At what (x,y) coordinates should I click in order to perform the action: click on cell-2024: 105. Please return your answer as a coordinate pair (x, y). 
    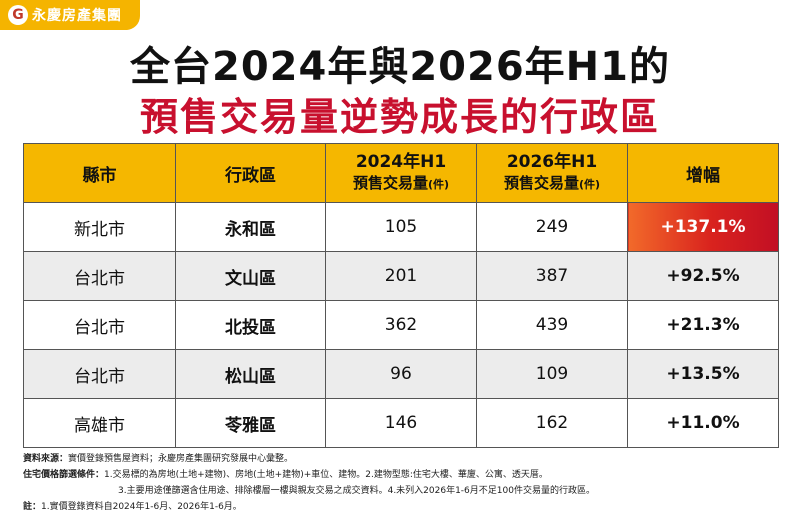
    Looking at the image, I should click on (401, 227).